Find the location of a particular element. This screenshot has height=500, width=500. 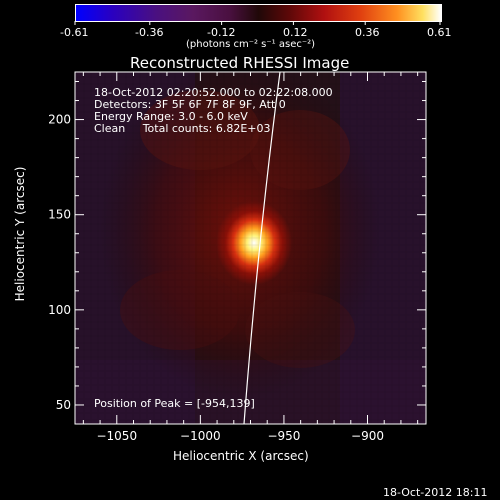

y-tick-label: 100 is located at coordinates (59, 310).